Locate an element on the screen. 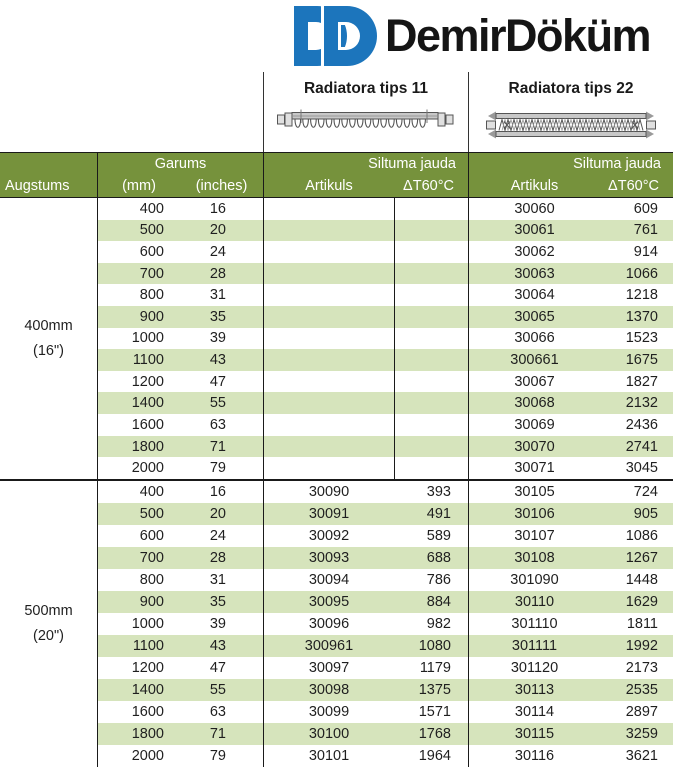  cell-dt60-22: 3621 is located at coordinates (641, 755).